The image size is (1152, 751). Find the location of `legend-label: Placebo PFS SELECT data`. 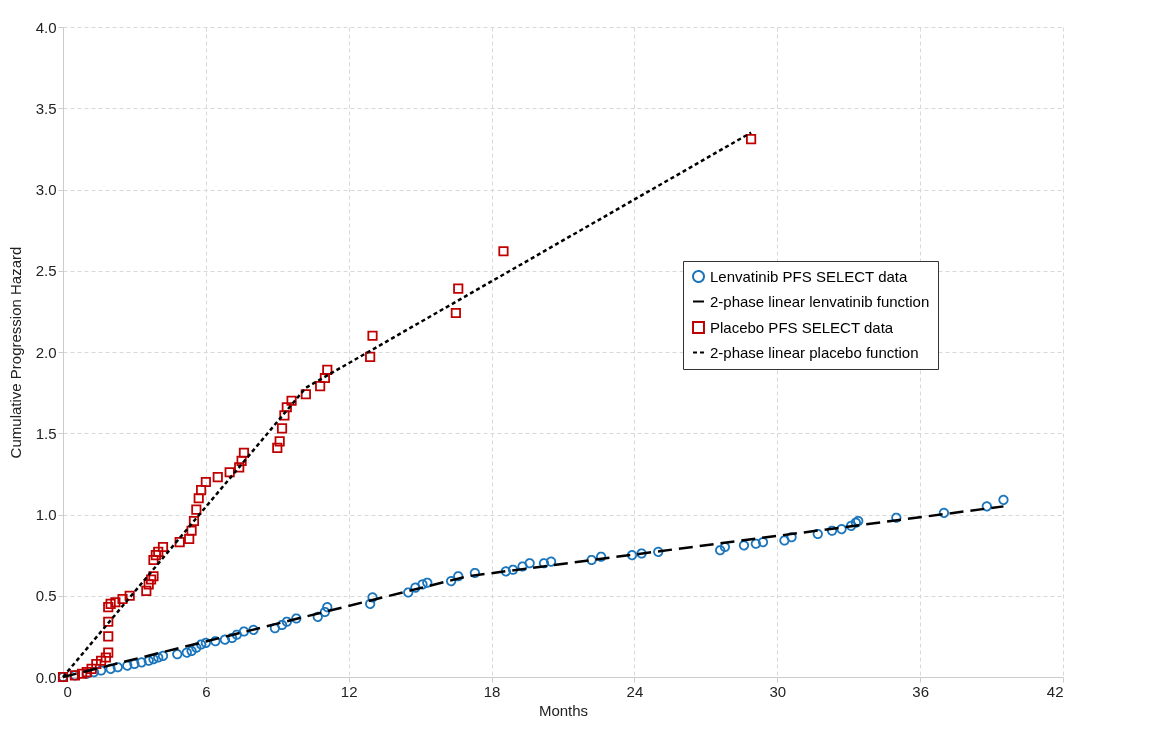

legend-label: Placebo PFS SELECT data is located at coordinates (802, 327).